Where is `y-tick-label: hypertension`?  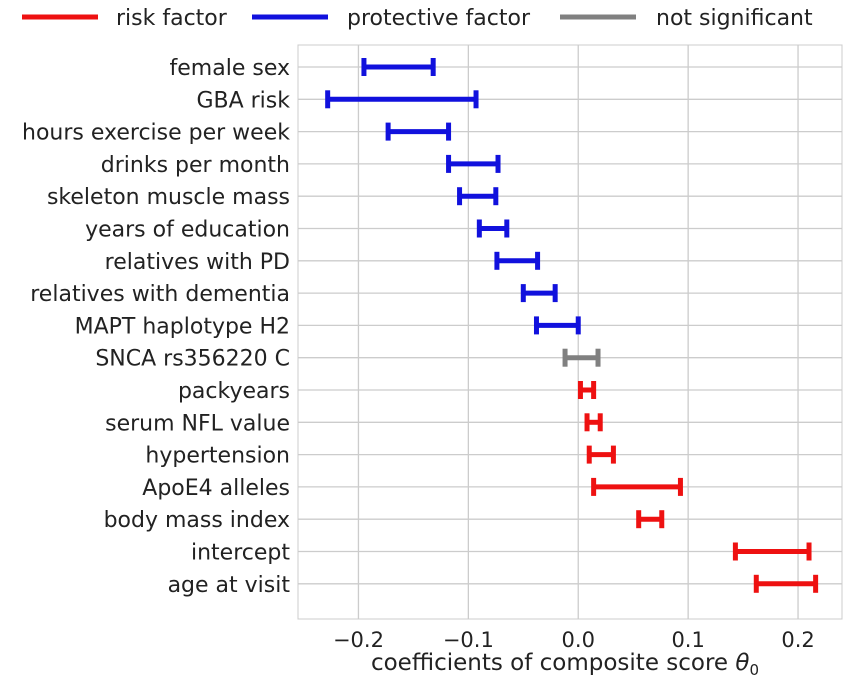 y-tick-label: hypertension is located at coordinates (217, 456).